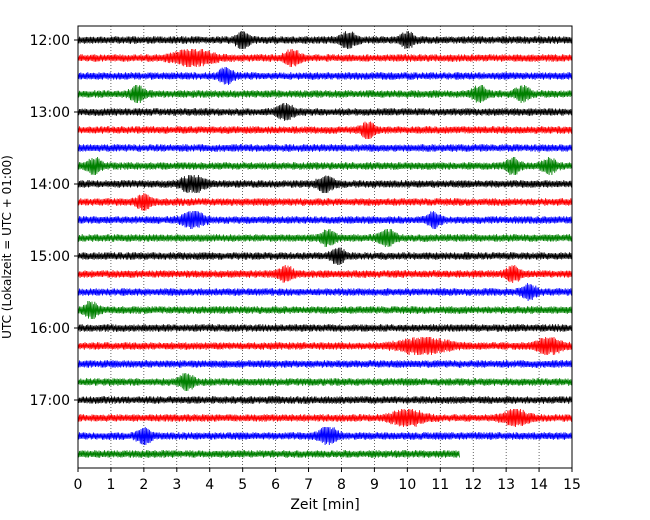 The height and width of the screenshot is (520, 650). Describe the element at coordinates (110, 485) in the screenshot. I see `x-tick-label-1: 1` at that location.